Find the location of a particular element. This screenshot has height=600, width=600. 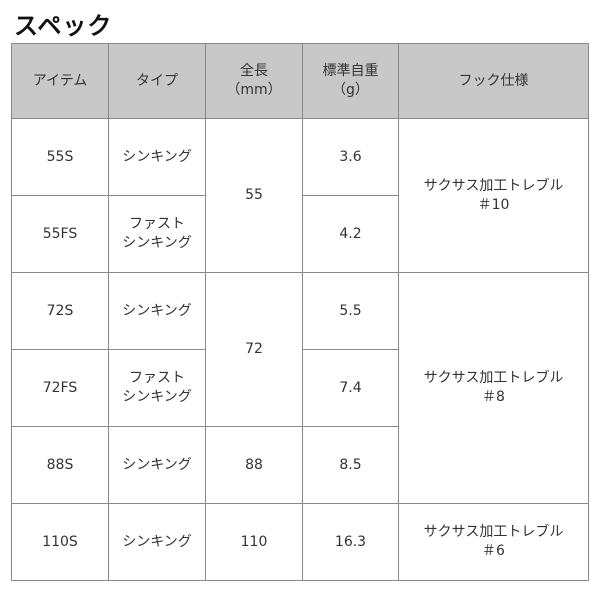

header-hook: フック仕様 is located at coordinates (493, 81).